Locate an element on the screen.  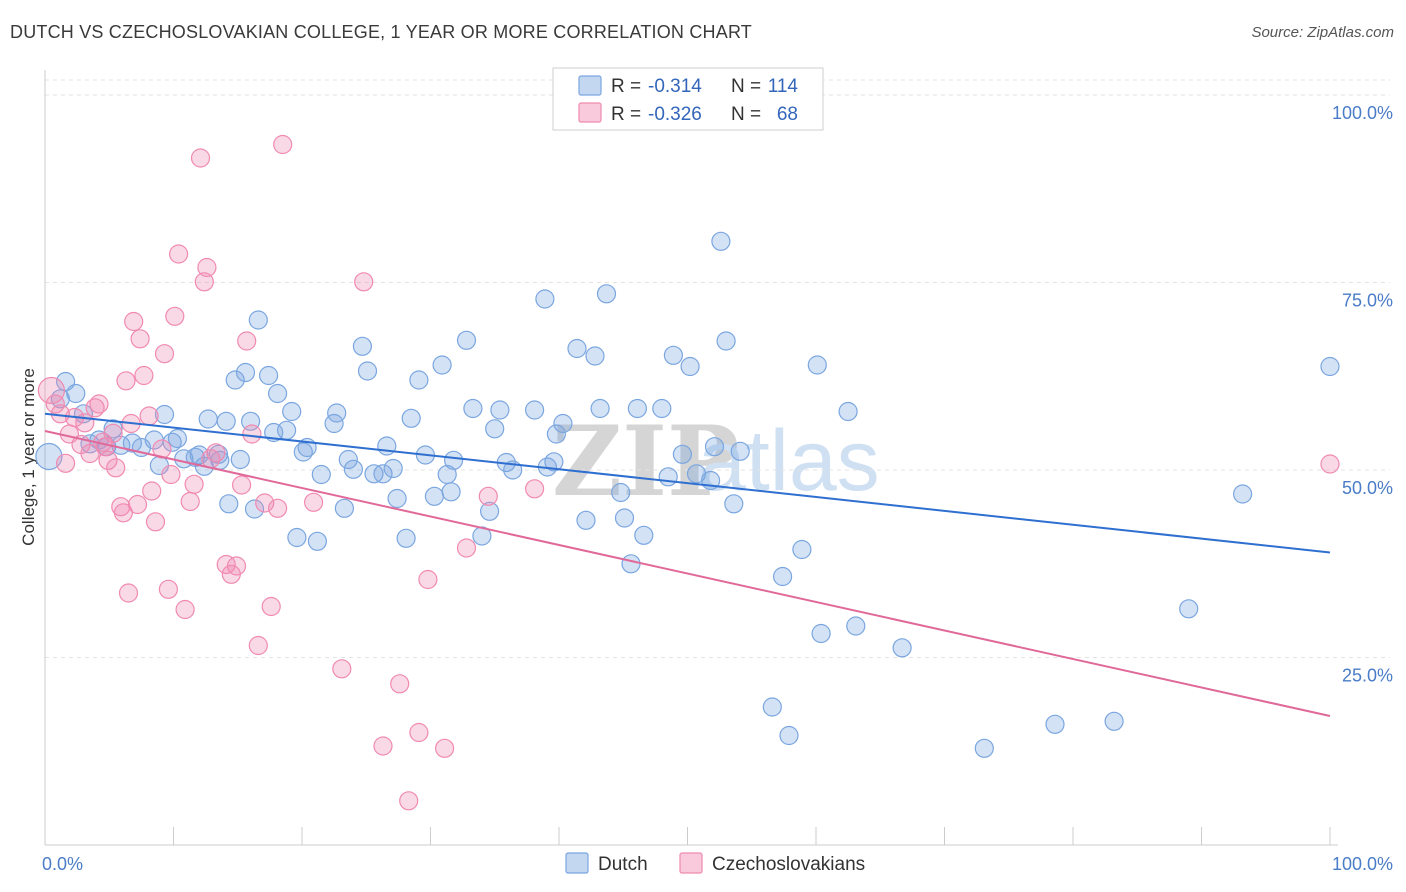
dutch-r-label: R = is located at coordinates (626, 86).